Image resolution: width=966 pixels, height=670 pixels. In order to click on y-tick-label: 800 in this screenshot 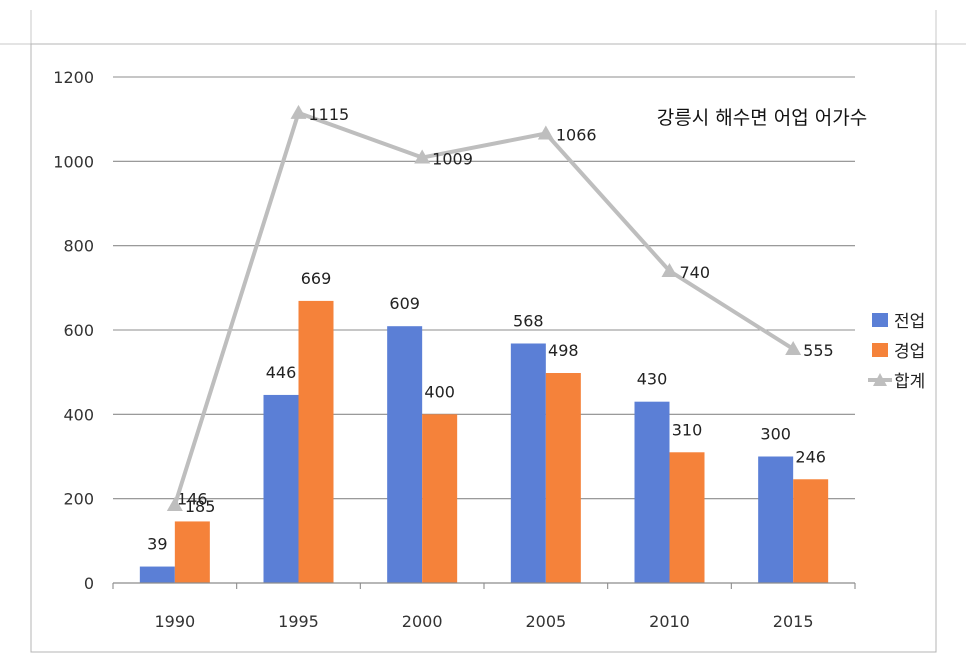, I will do `click(78, 246)`.